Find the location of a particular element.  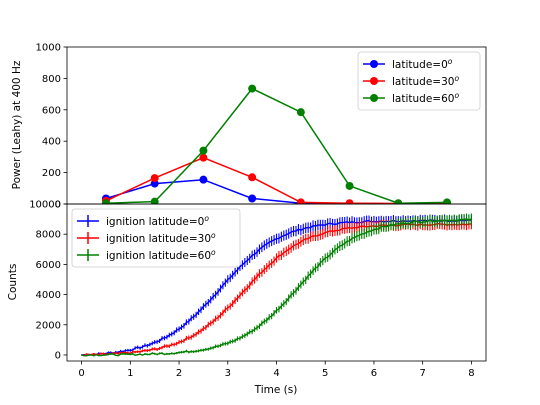

counts-y-tick-label: 4000 is located at coordinates (48, 295).